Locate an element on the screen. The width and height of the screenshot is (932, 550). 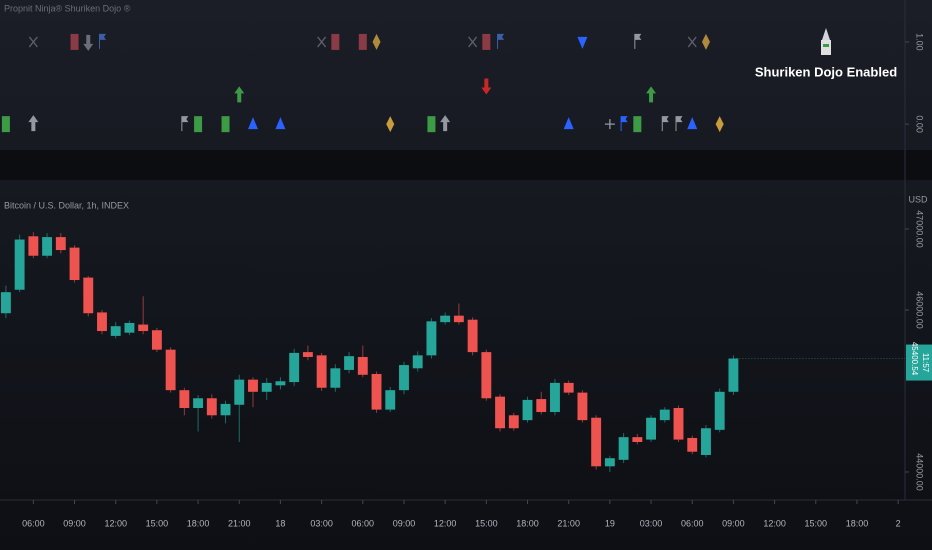
last-price-tag is located at coordinates (919, 362).